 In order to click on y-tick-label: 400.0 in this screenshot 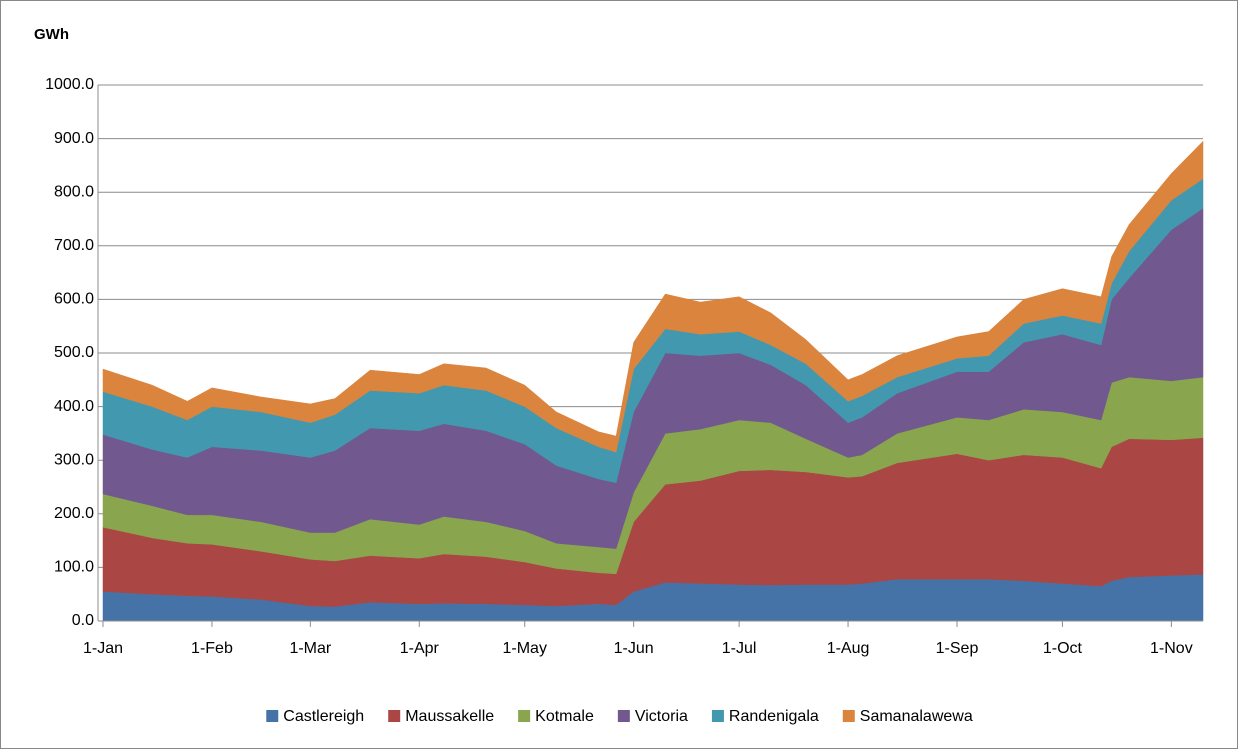, I will do `click(74, 406)`.